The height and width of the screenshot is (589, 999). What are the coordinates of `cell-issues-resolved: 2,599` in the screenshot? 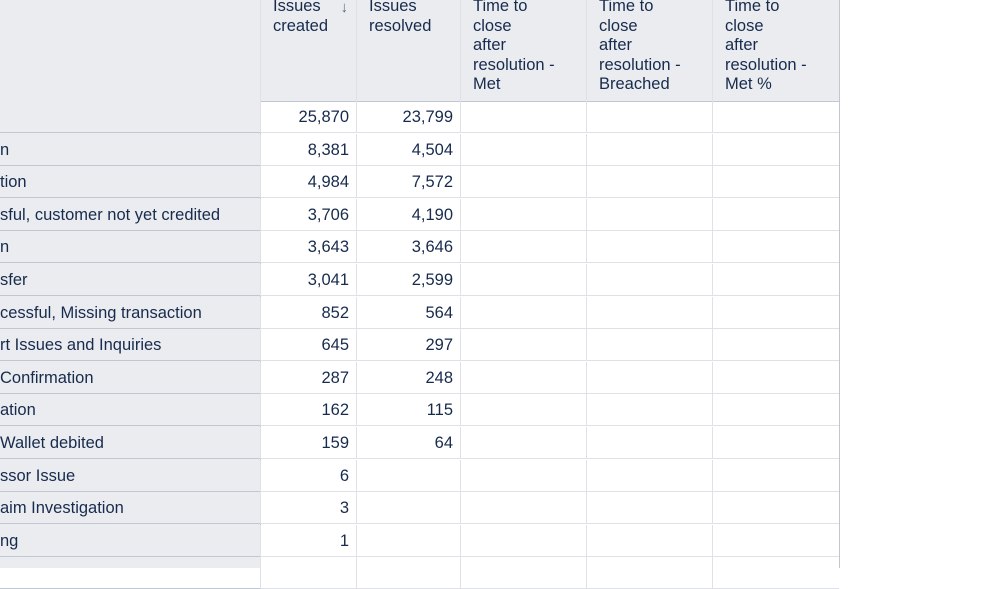 It's located at (408, 280).